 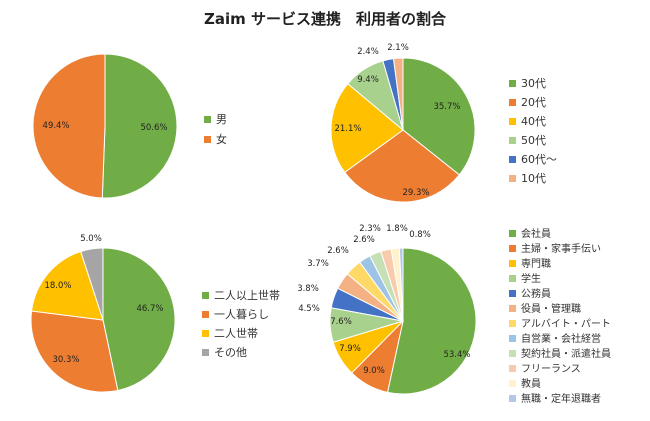 I want to click on legend-label-occupation-3: 学生, so click(x=531, y=278).